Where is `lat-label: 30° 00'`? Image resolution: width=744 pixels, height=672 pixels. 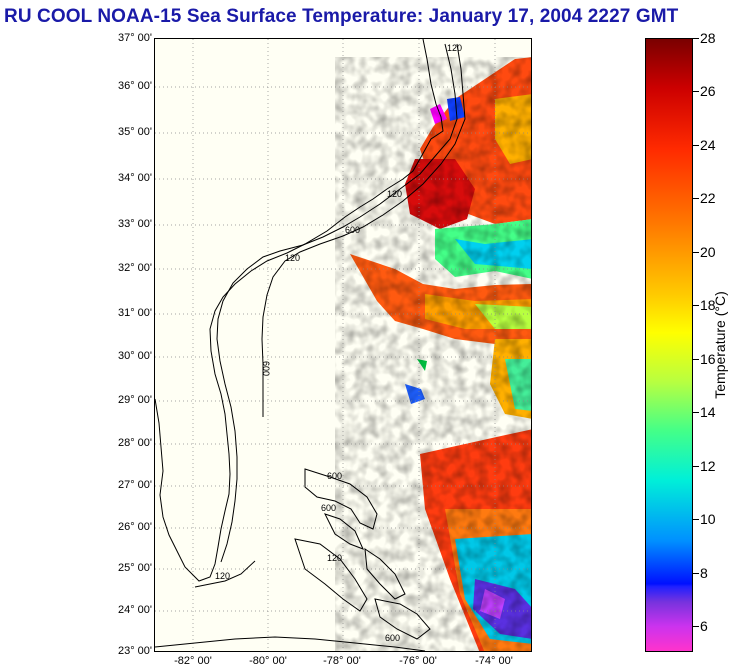
lat-label: 30° 00' is located at coordinates (134, 356).